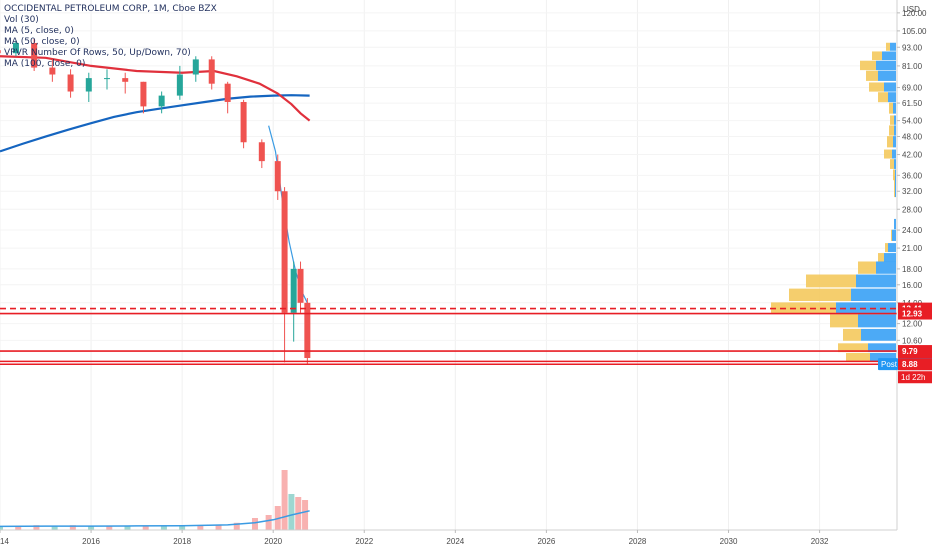 The height and width of the screenshot is (550, 932). I want to click on price-tick-label: 32.00, so click(912, 191).